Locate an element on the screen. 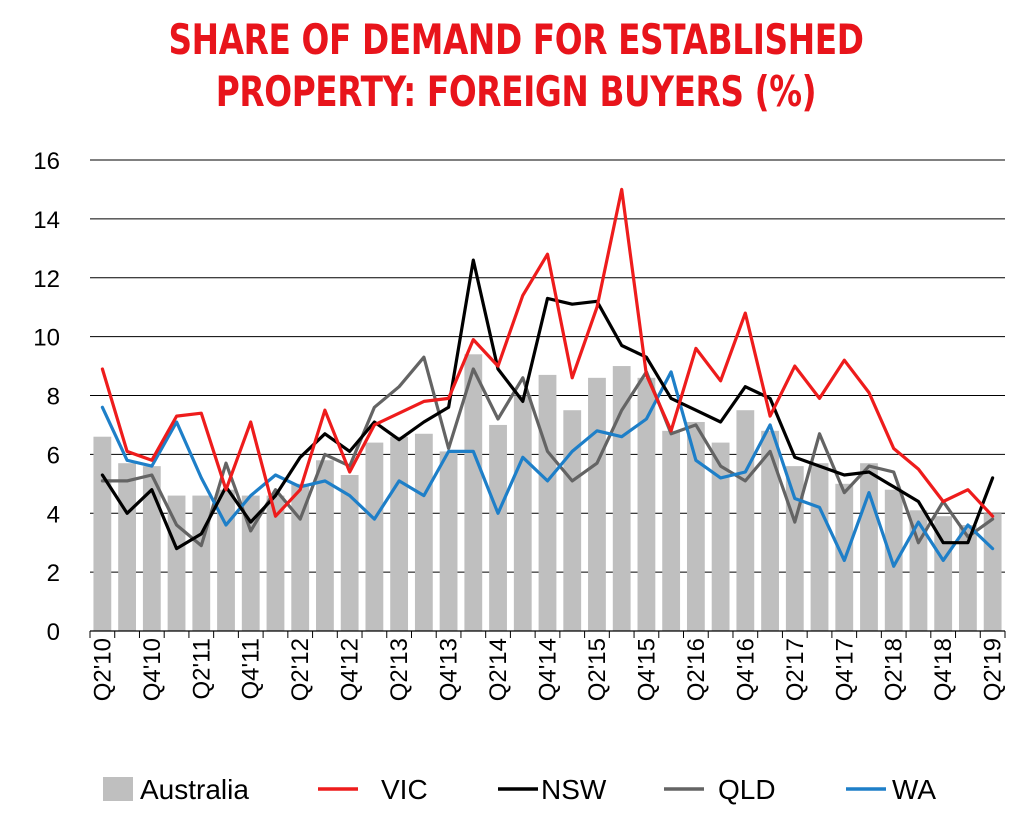 The width and height of the screenshot is (1032, 835). x-tick-label-Q413: Q4'13 is located at coordinates (449, 669).